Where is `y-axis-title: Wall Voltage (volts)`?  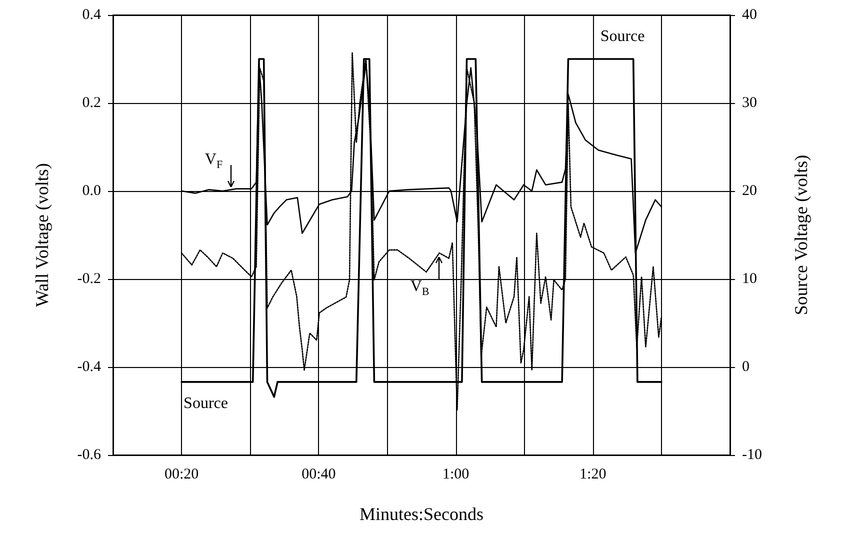 y-axis-title: Wall Voltage (volts) is located at coordinates (42, 235).